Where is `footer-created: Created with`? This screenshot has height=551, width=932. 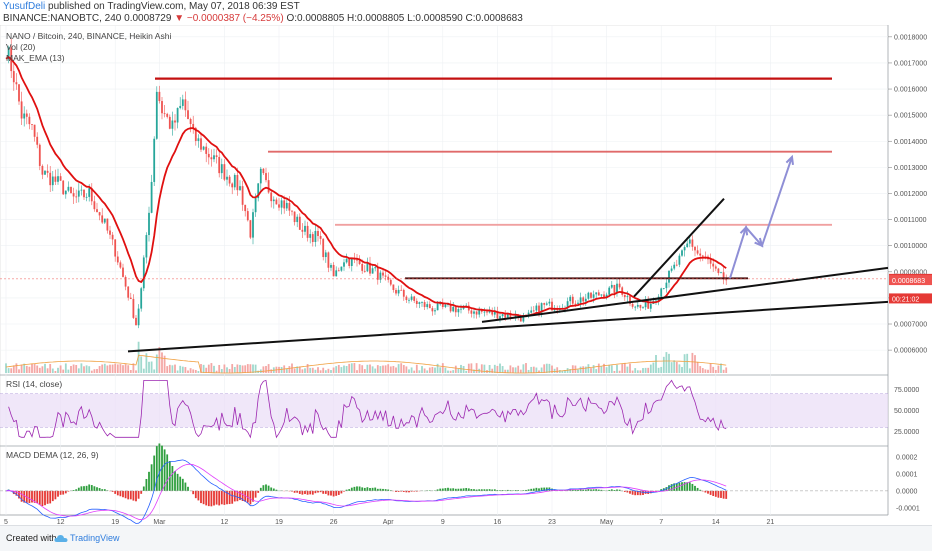 footer-created: Created with is located at coordinates (31, 538).